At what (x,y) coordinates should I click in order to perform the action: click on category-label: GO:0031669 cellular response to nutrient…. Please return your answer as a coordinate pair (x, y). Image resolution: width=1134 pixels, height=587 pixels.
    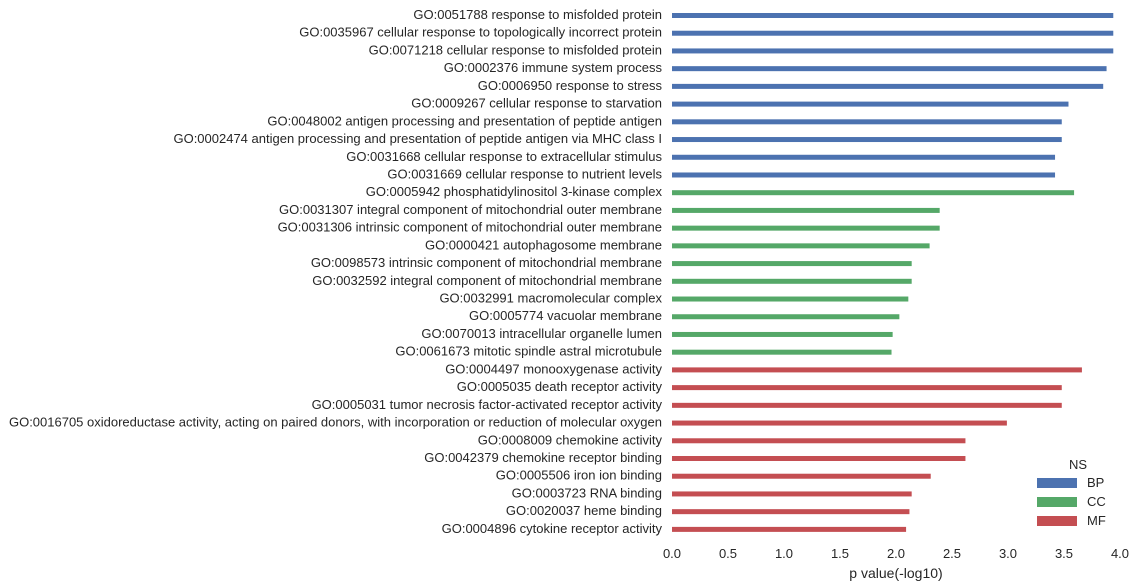
    Looking at the image, I should click on (524, 173).